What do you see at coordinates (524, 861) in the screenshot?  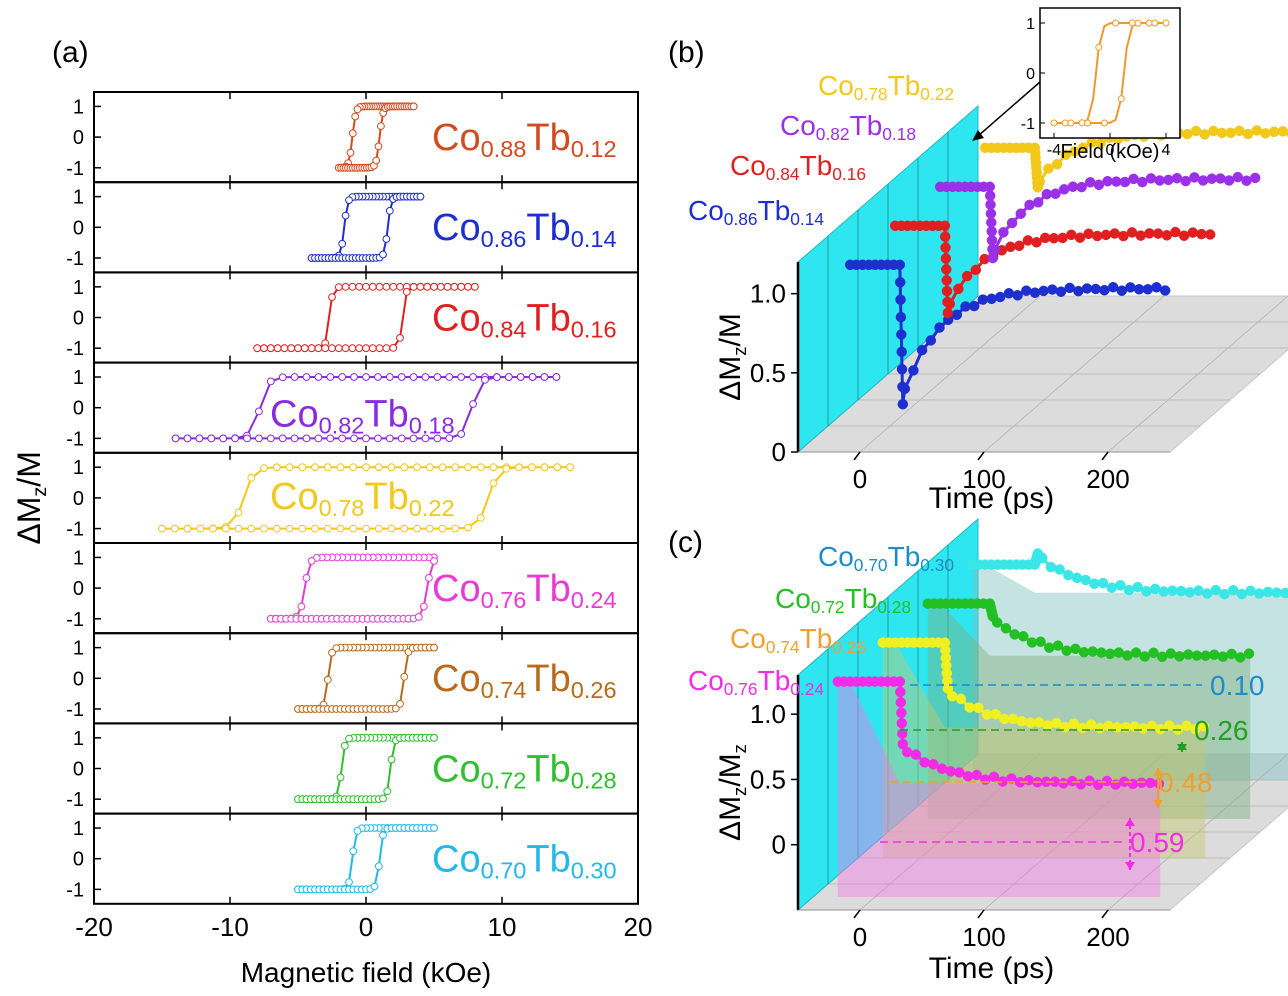 I see `loop-label: Co0.70Tb0.30` at bounding box center [524, 861].